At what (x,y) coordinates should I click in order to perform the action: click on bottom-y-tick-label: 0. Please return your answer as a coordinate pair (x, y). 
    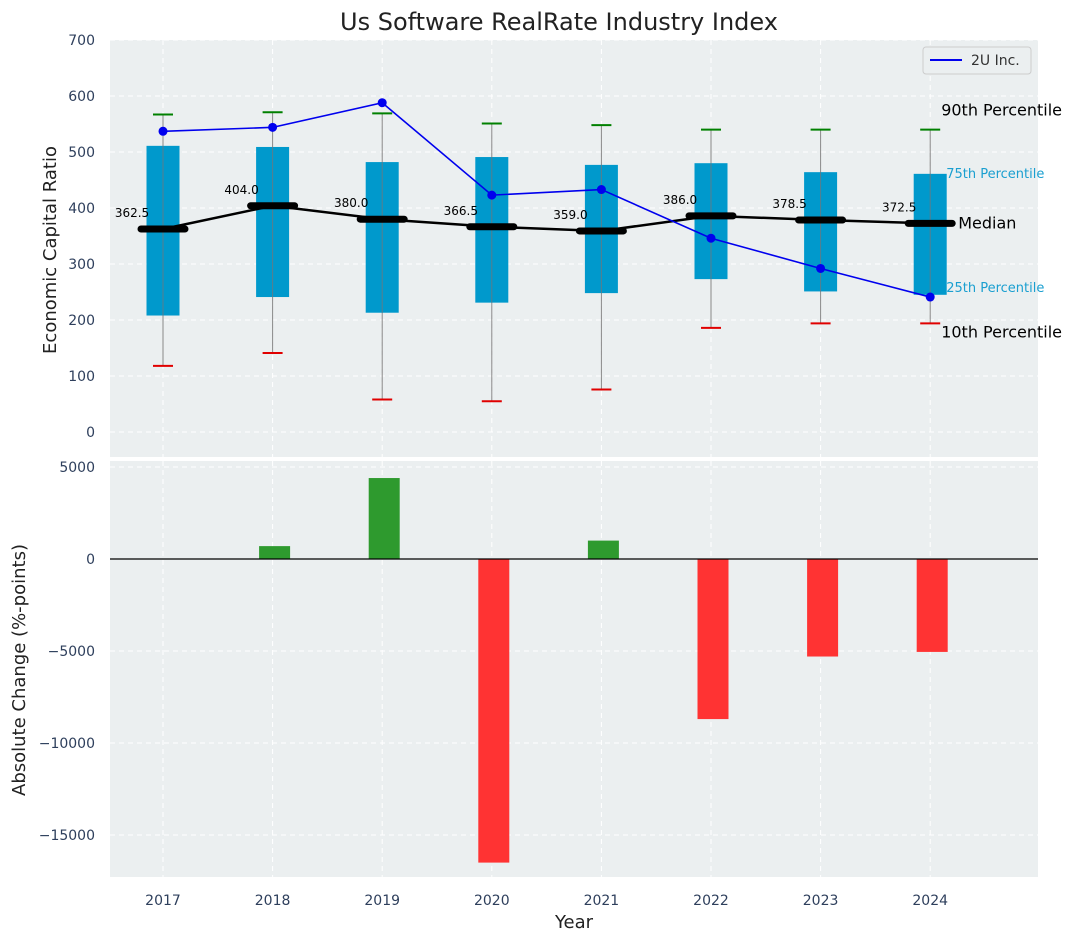
    Looking at the image, I should click on (90, 560).